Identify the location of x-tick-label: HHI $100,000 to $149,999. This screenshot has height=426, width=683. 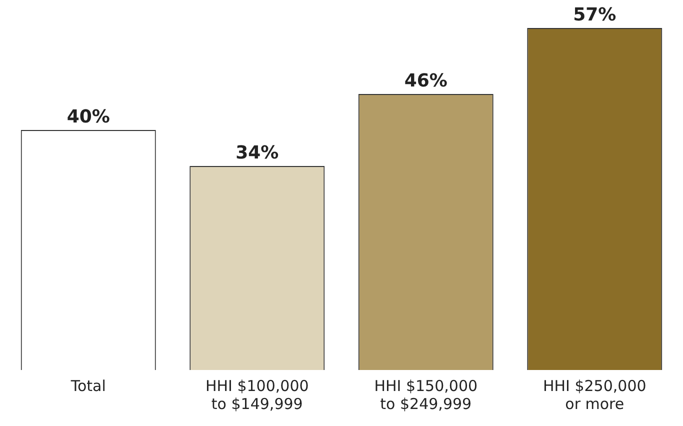
(257, 394).